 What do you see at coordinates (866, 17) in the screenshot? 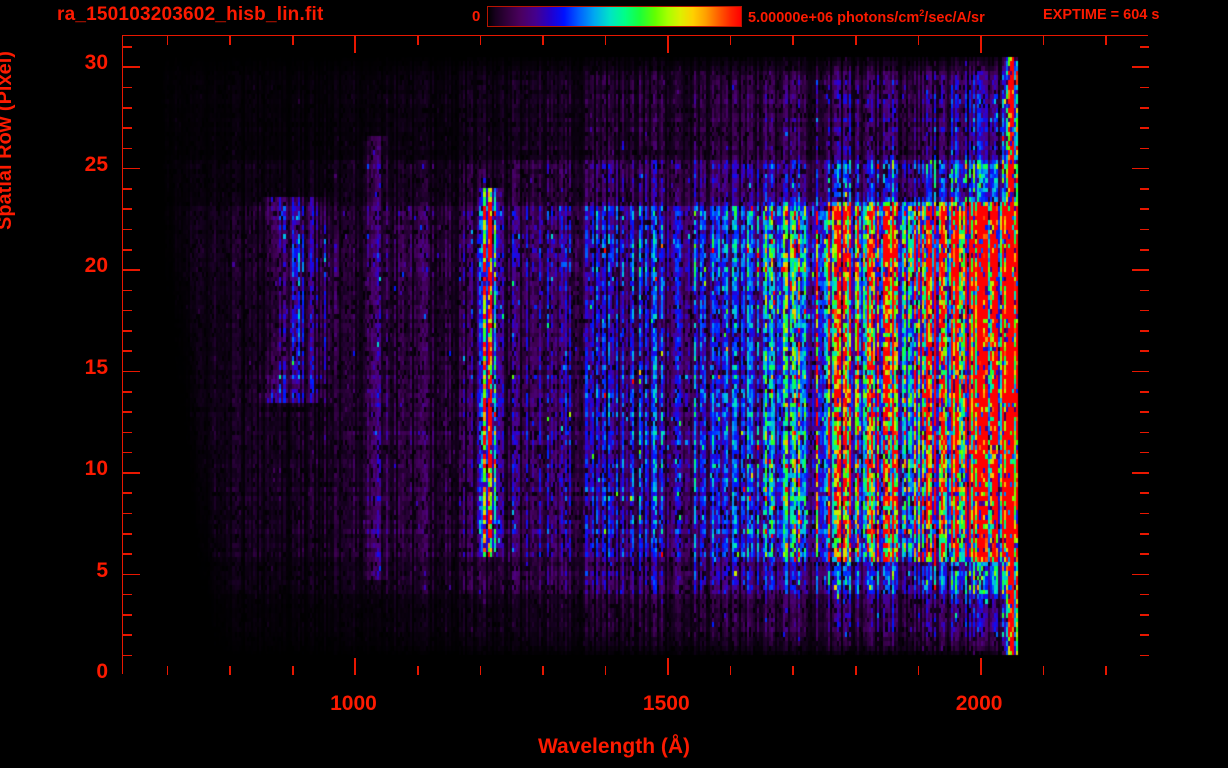
I see `colorbar-max-label: 5.00000e+06 photons/cm2/sec/A/sr` at bounding box center [866, 17].